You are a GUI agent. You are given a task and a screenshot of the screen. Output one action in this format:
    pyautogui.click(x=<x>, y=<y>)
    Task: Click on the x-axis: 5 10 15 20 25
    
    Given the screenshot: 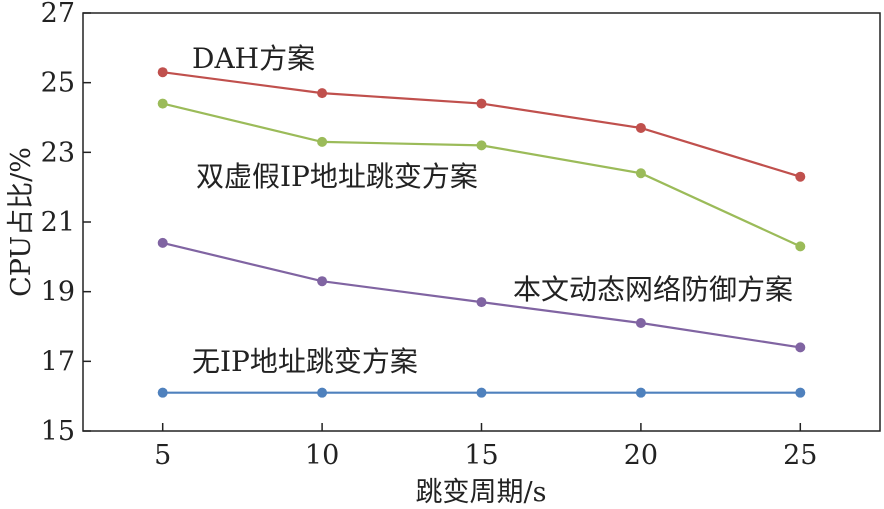 What is the action you would take?
    pyautogui.click(x=485, y=447)
    